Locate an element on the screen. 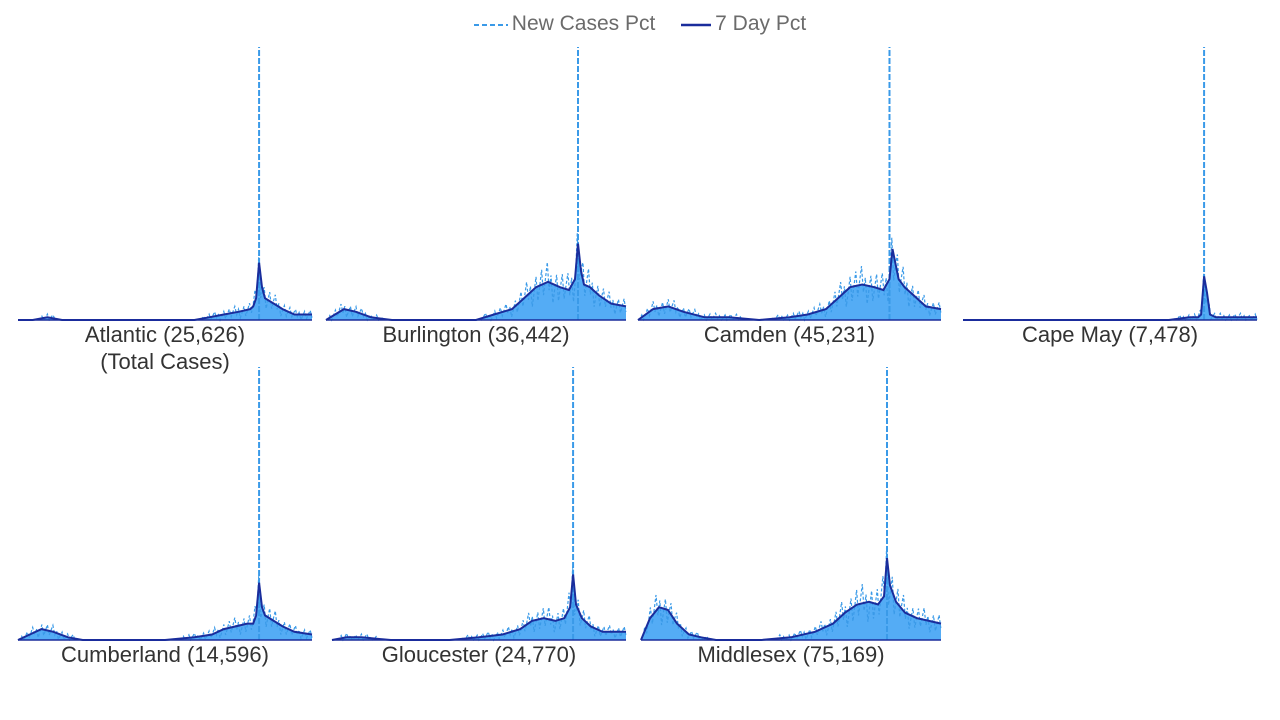  seven-day-line-burlington is located at coordinates (476, 282).